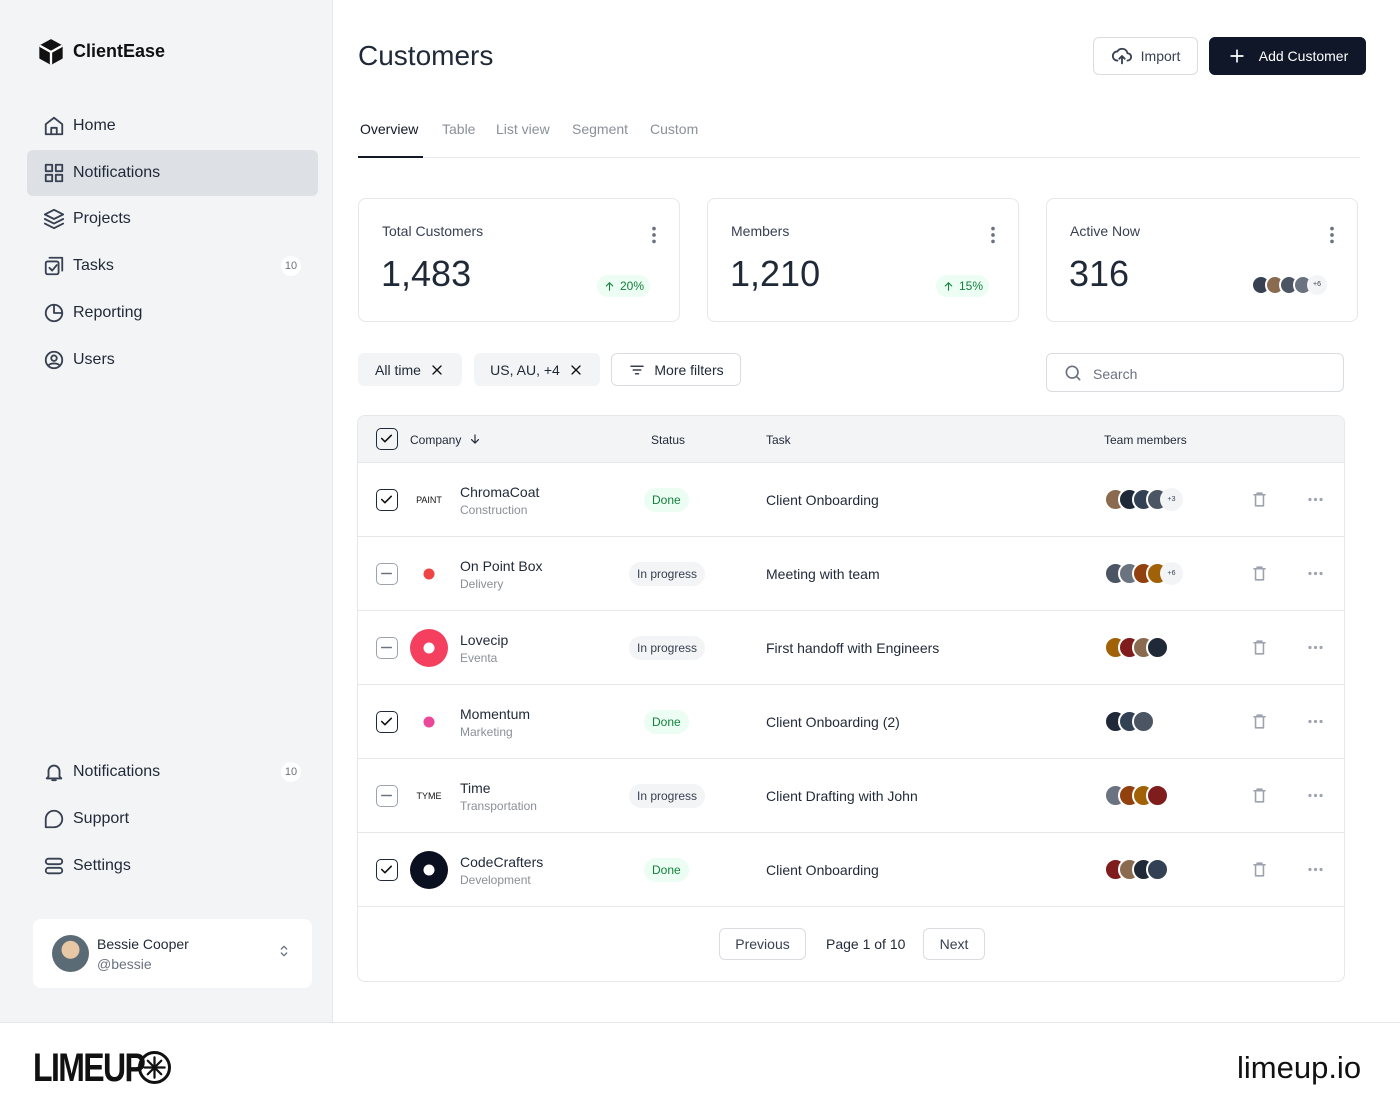 The height and width of the screenshot is (1098, 1400). I want to click on avatar-more: +6, so click(1317, 285).